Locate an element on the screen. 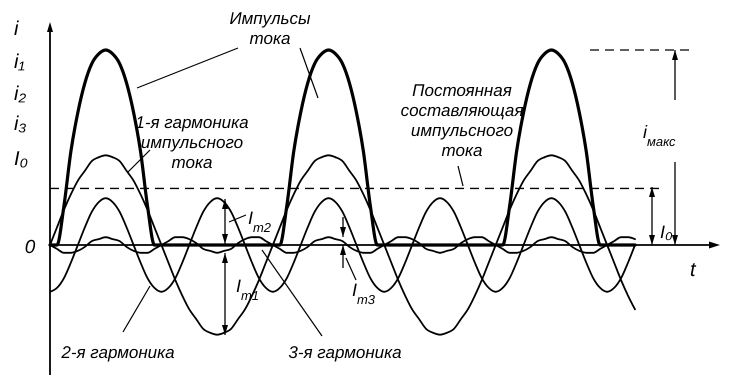 Image resolution: width=737 pixels, height=382 pixels. text: i$_{макс}$ is located at coordinates (659, 135).